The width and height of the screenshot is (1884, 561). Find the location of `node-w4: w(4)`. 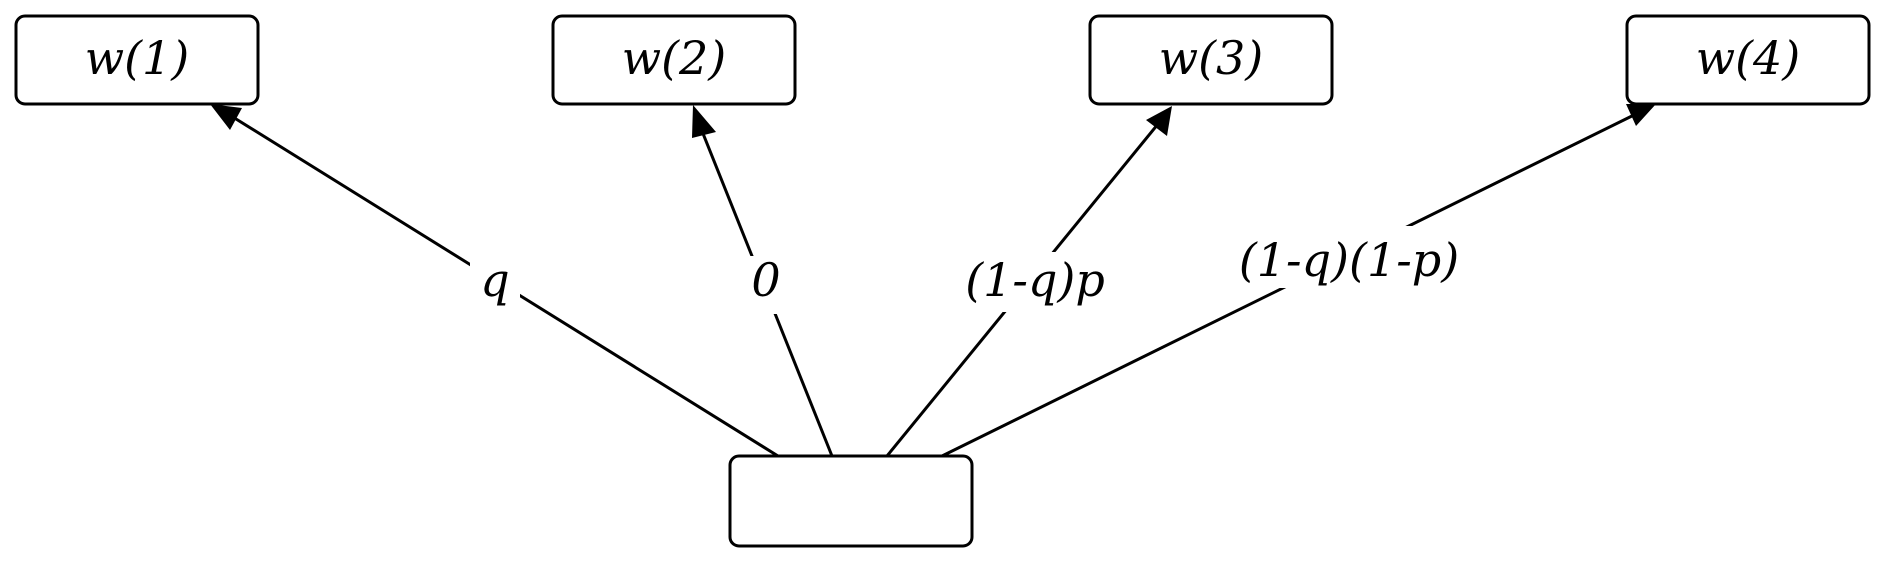

node-w4: w(4) is located at coordinates (1748, 60).